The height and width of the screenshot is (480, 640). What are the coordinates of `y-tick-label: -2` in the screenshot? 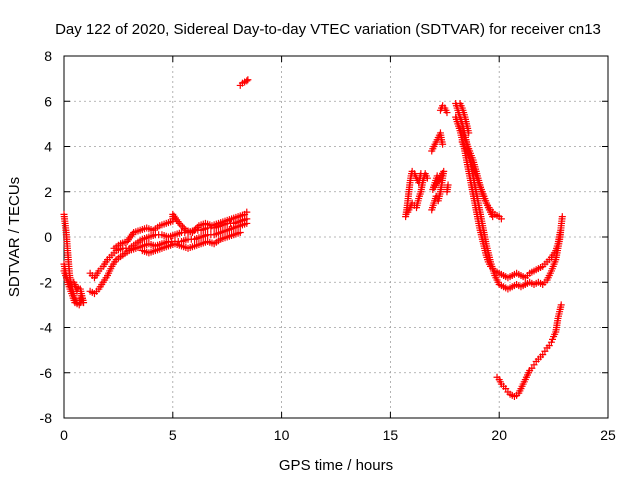 It's located at (46, 282).